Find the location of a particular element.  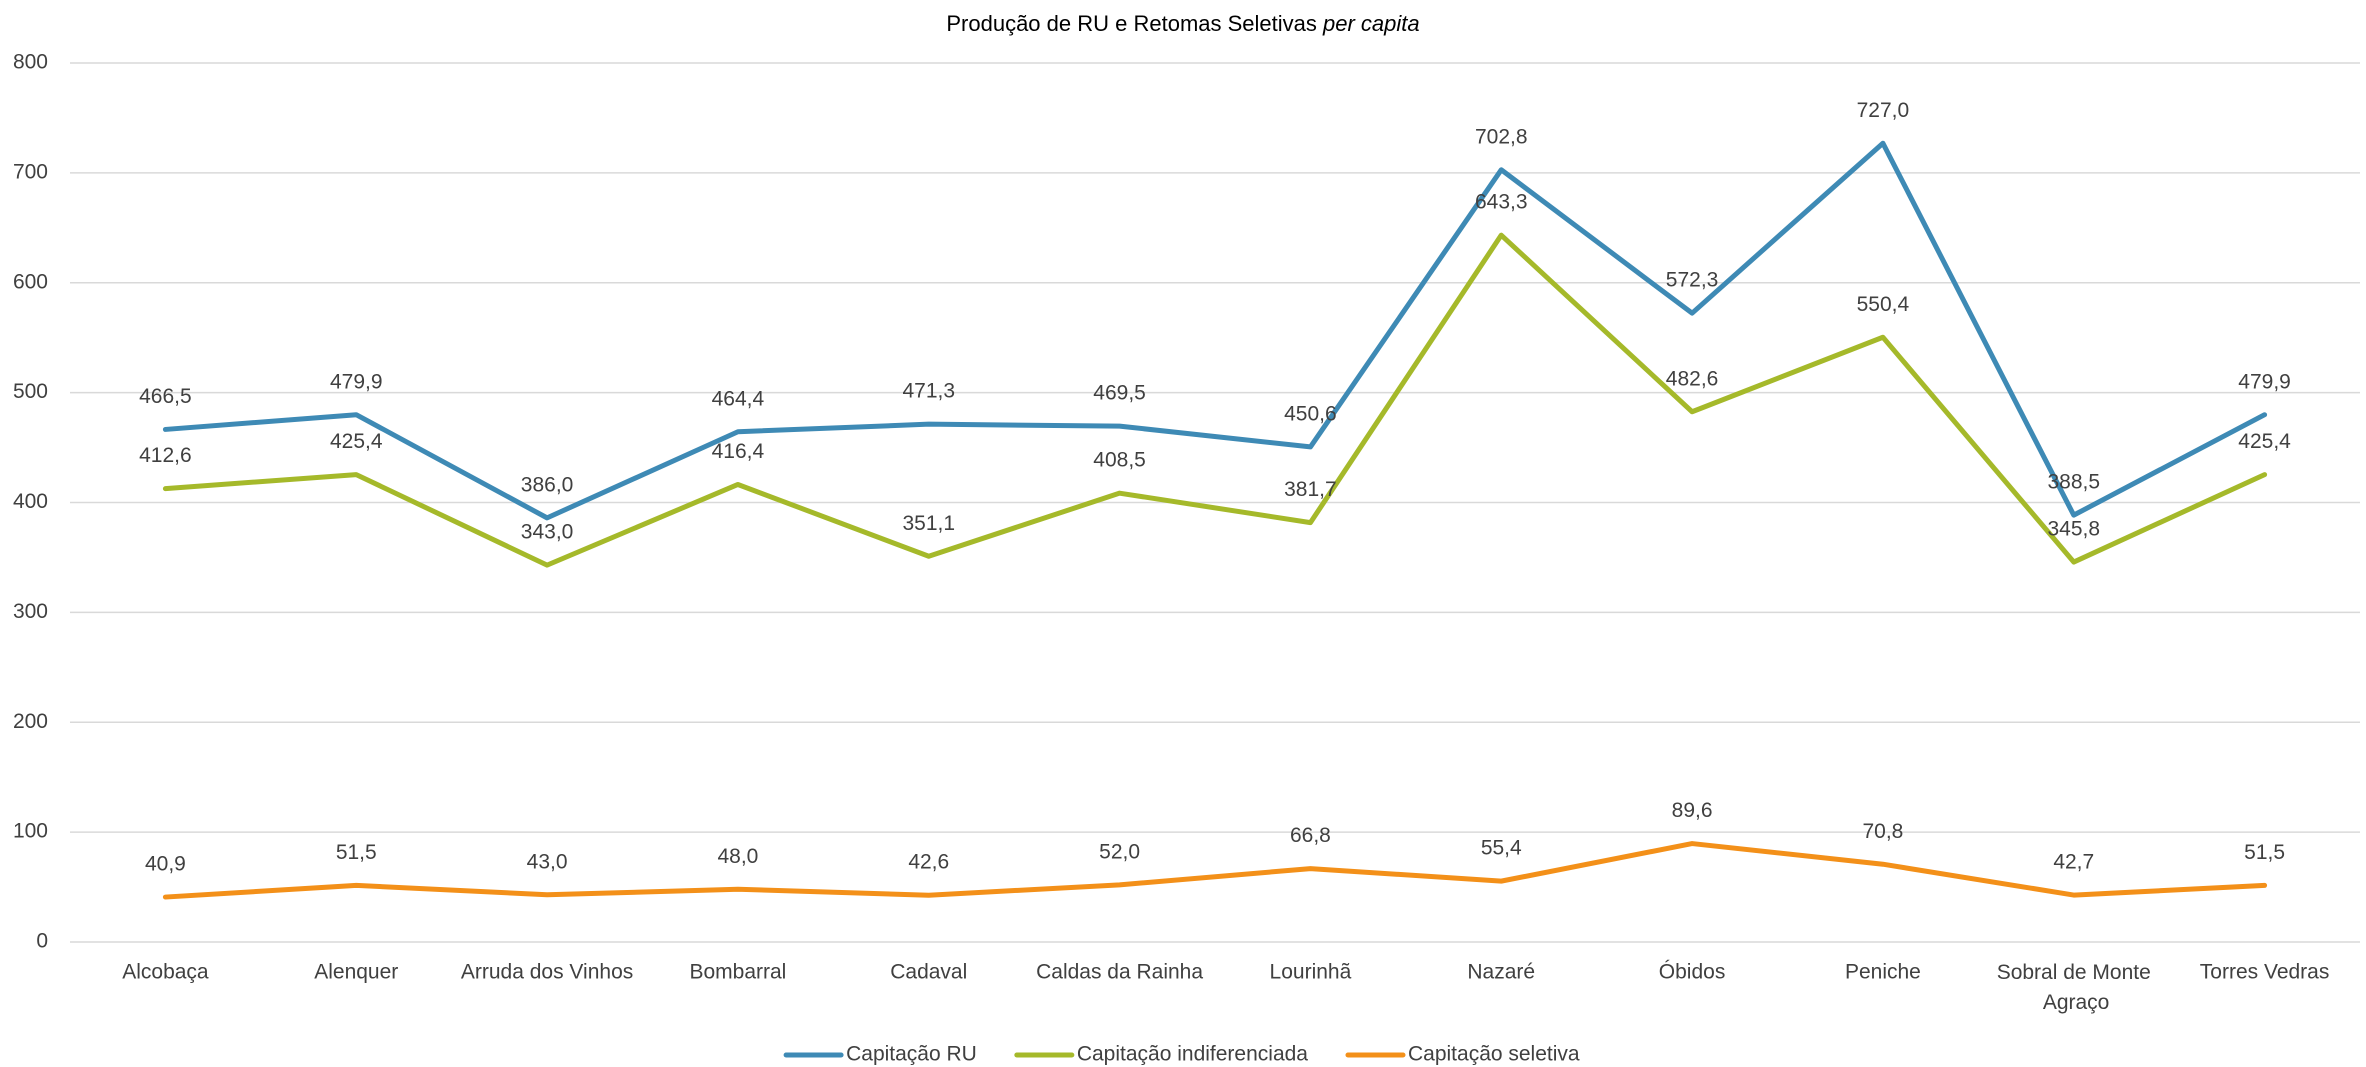

data-label: 416,4 is located at coordinates (738, 451).